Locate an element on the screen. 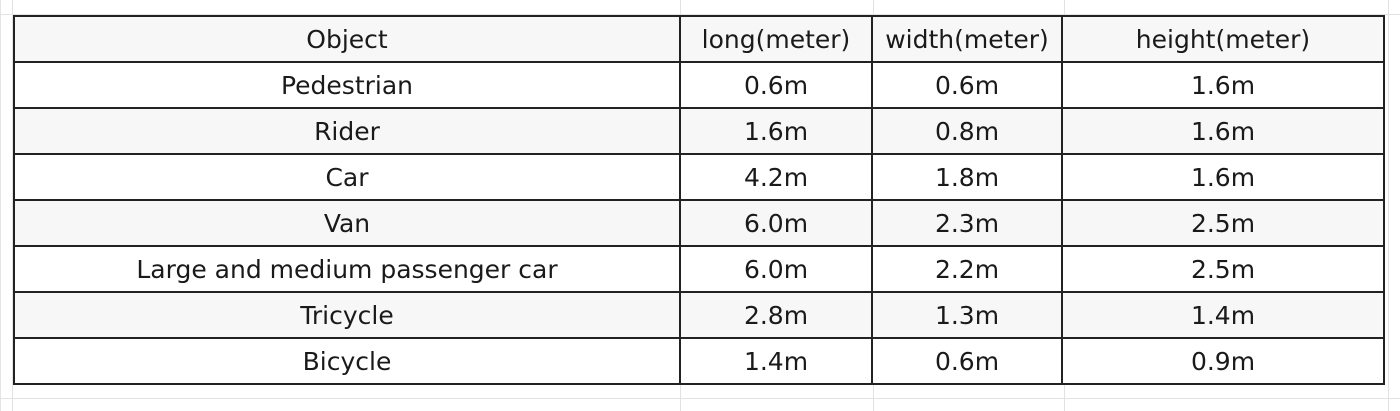 The image size is (1400, 411). cell-object: Bicycle is located at coordinates (347, 361).